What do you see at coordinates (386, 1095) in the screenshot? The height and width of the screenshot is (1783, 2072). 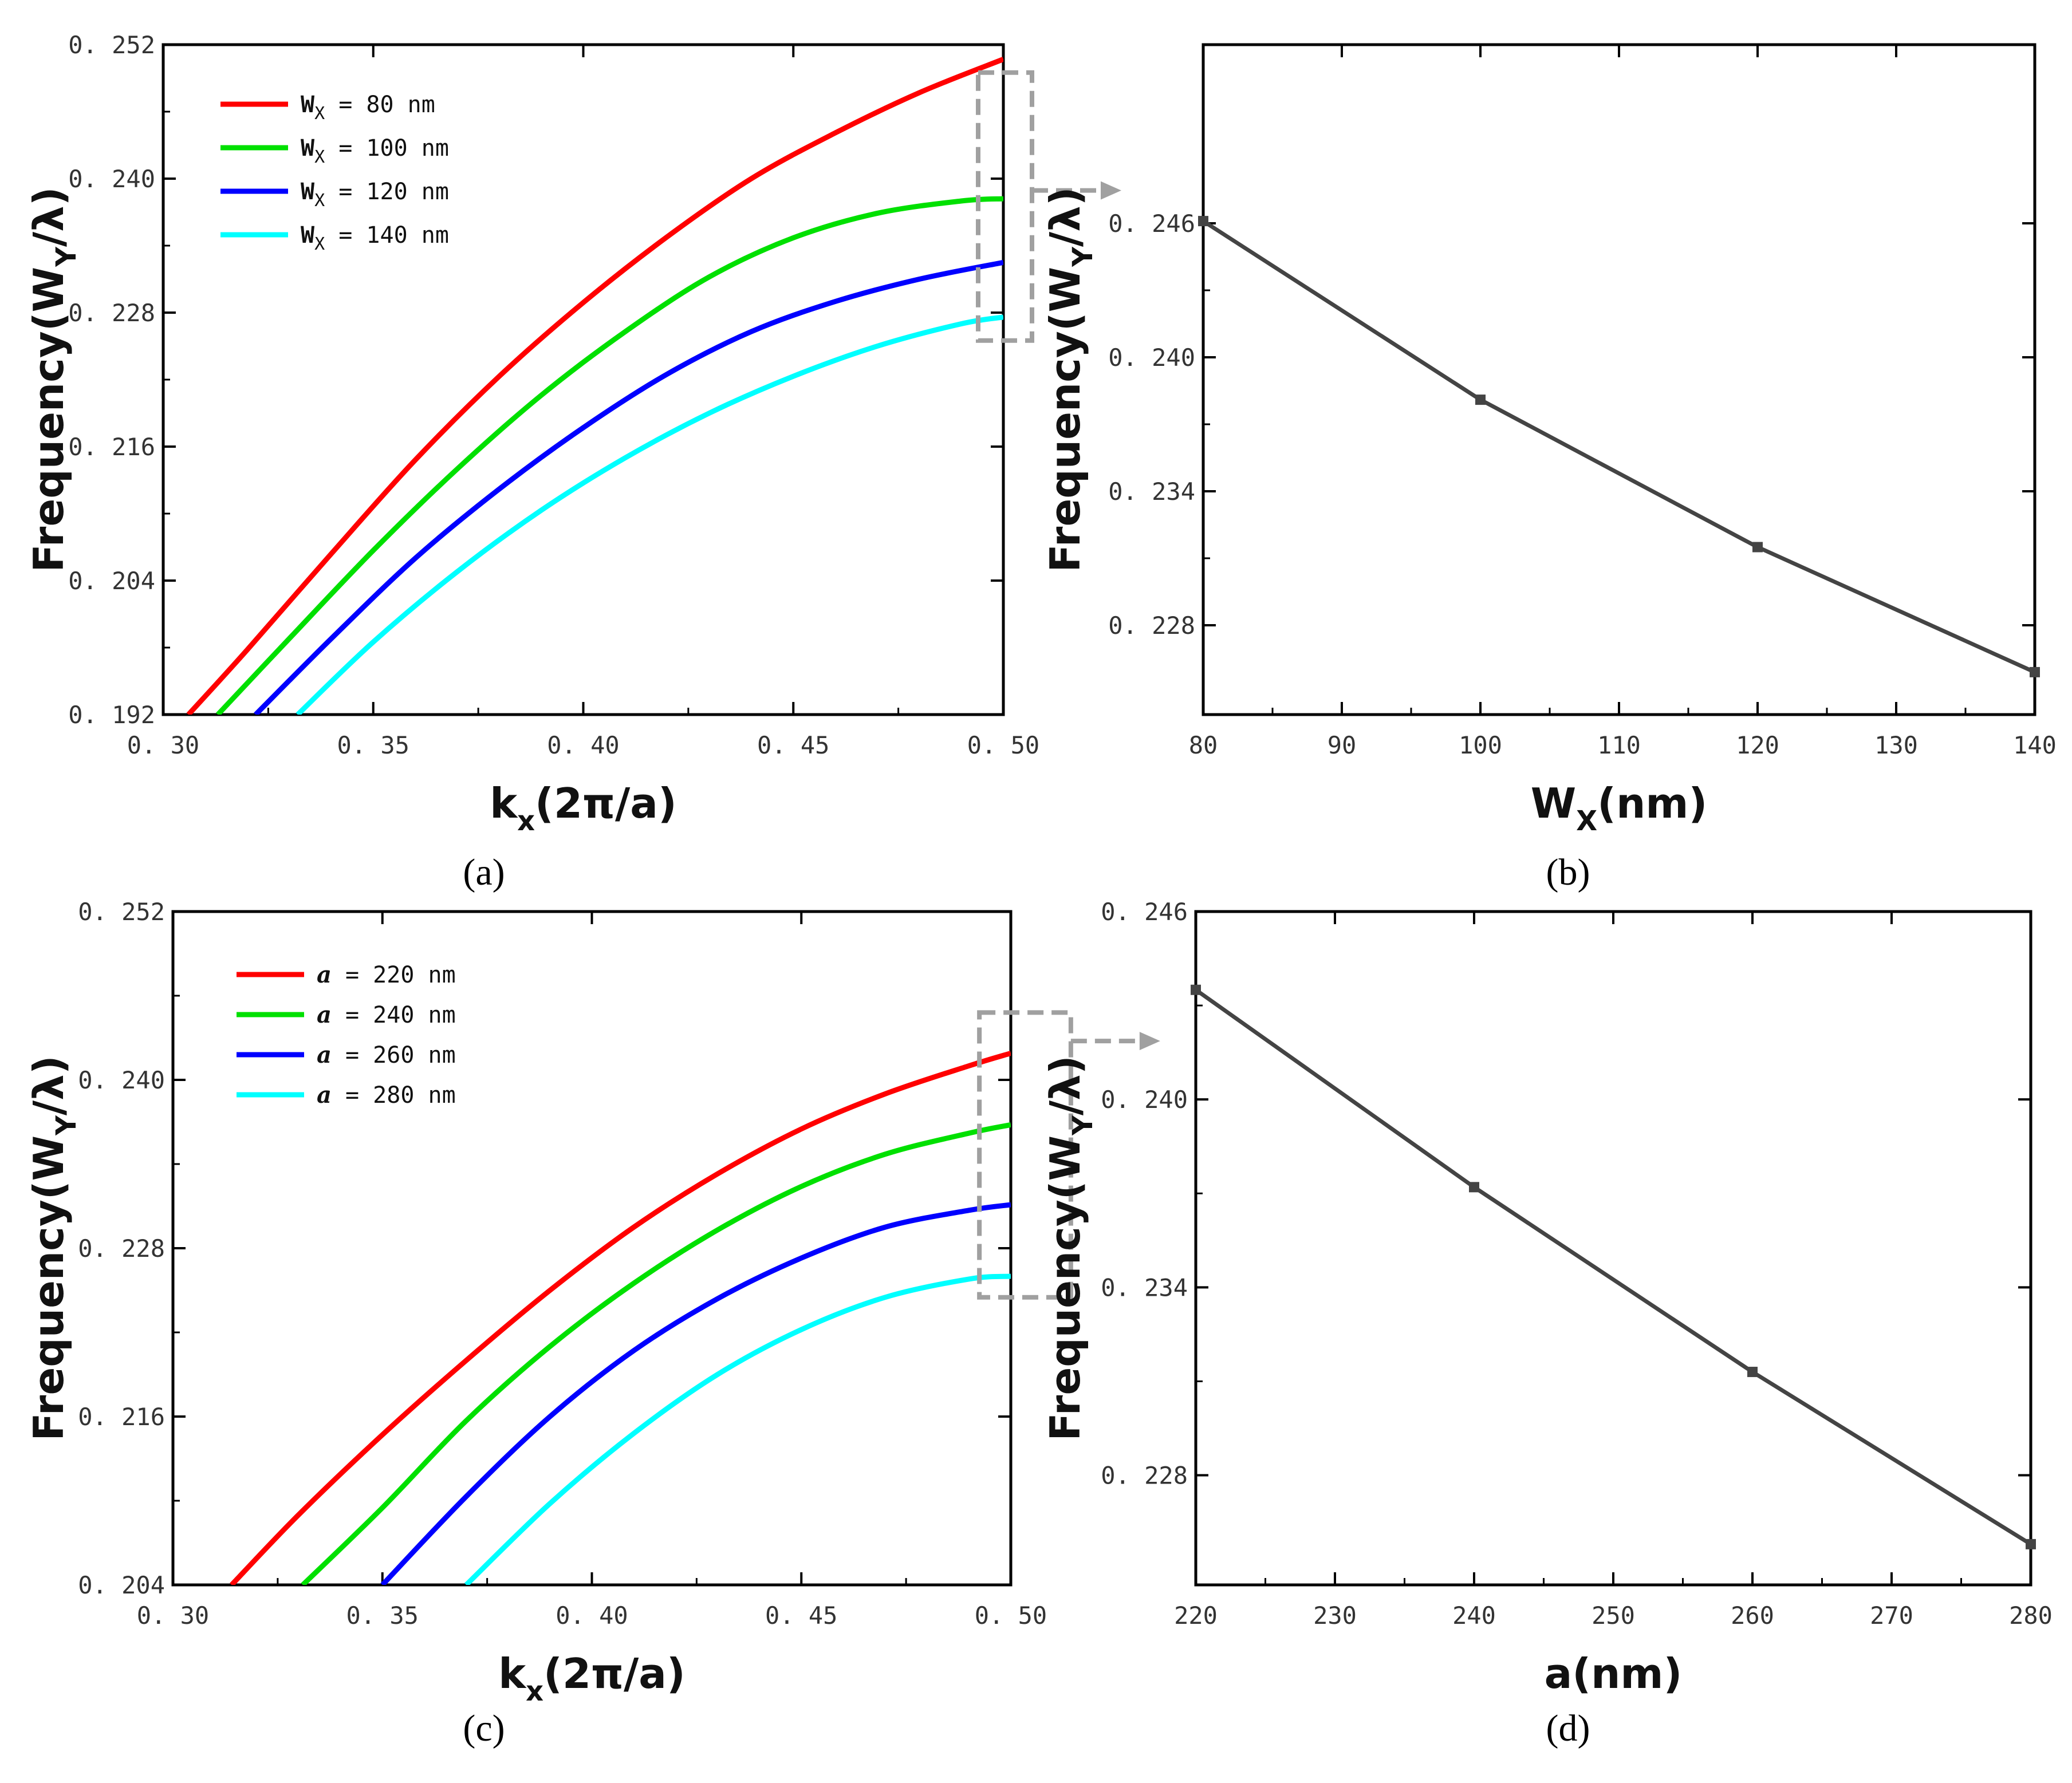 I see `legend-entry: a = 280 nm` at bounding box center [386, 1095].